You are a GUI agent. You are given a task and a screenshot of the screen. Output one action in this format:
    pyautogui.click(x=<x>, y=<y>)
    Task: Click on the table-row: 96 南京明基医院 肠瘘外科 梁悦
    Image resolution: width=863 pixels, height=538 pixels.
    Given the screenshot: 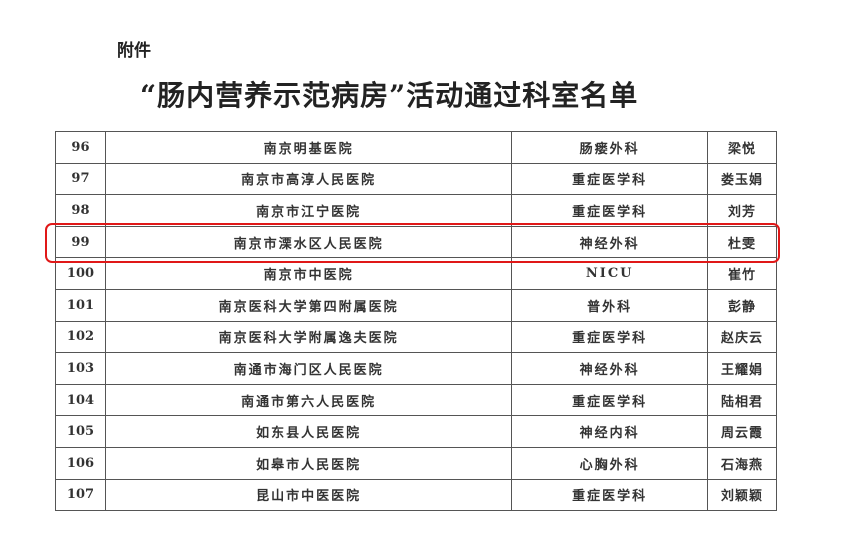 What is the action you would take?
    pyautogui.click(x=416, y=147)
    